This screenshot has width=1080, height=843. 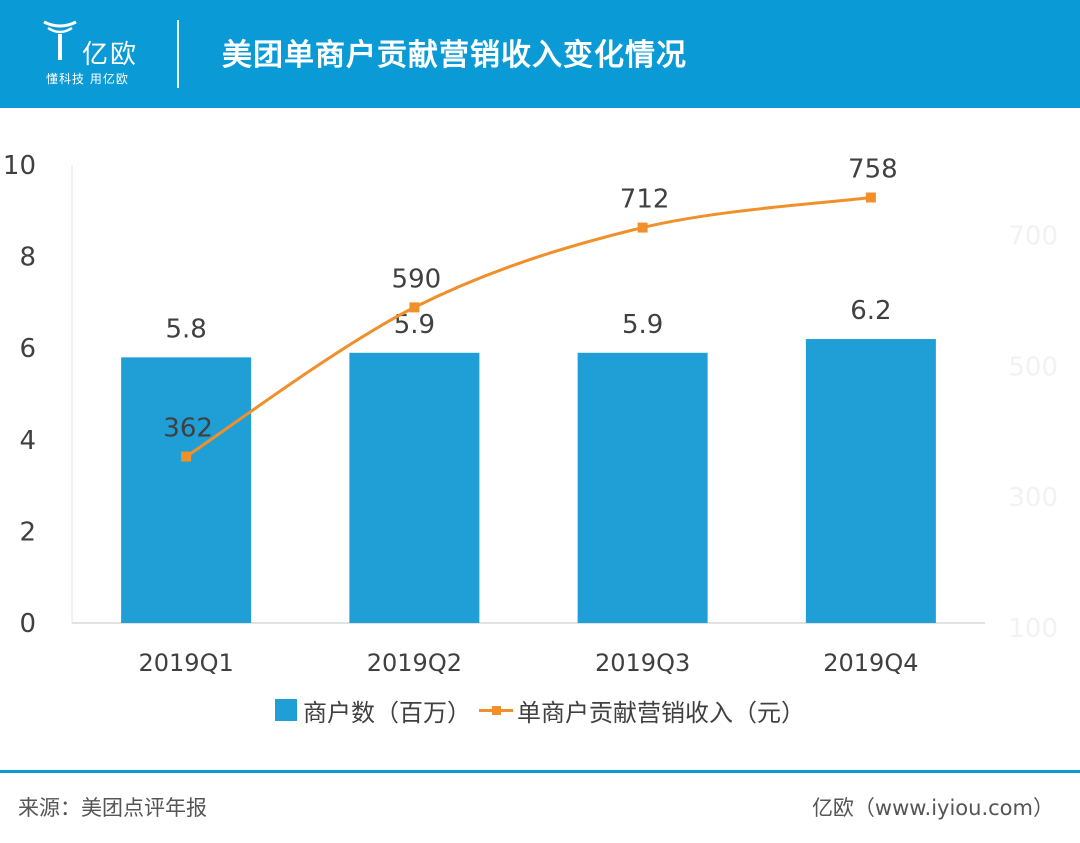 What do you see at coordinates (110, 55) in the screenshot?
I see `logo-name: 亿欧` at bounding box center [110, 55].